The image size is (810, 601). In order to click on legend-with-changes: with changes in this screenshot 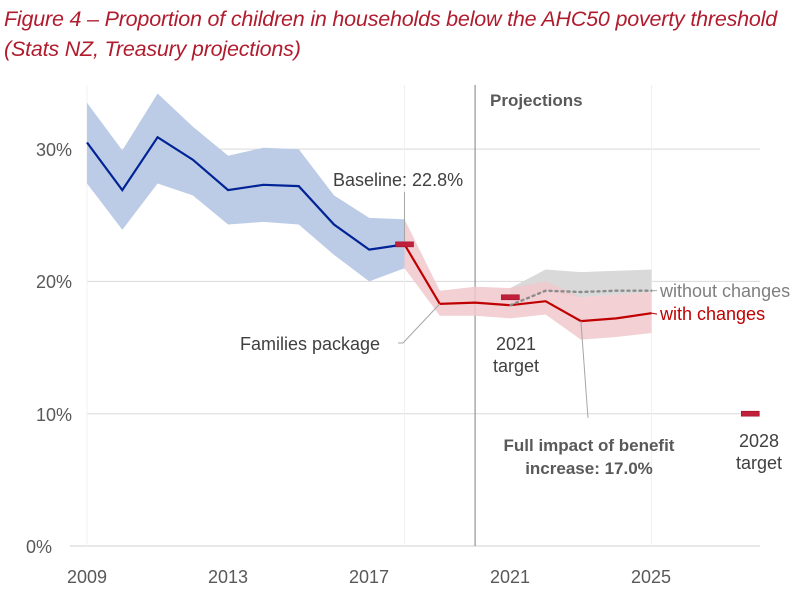, I will do `click(712, 314)`.